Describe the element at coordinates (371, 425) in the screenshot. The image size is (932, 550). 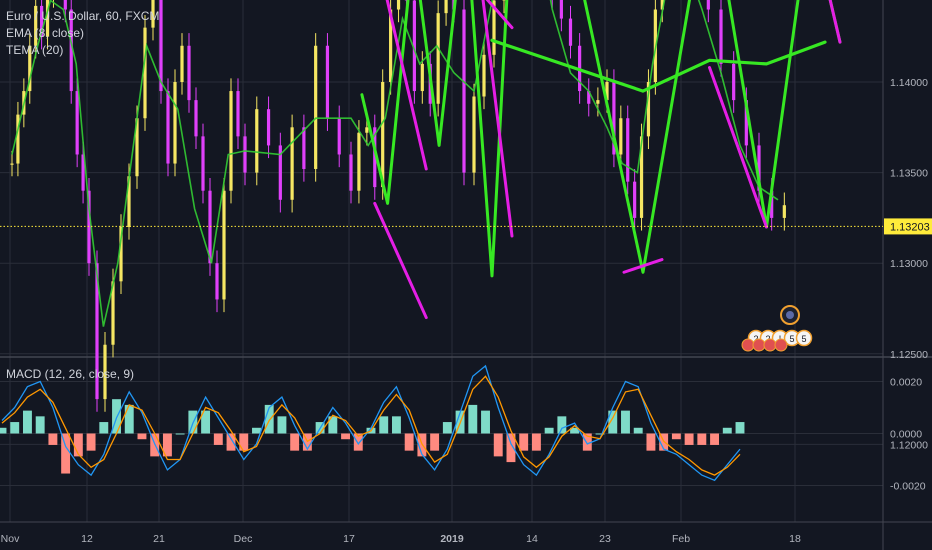
I see `signal-line` at that location.